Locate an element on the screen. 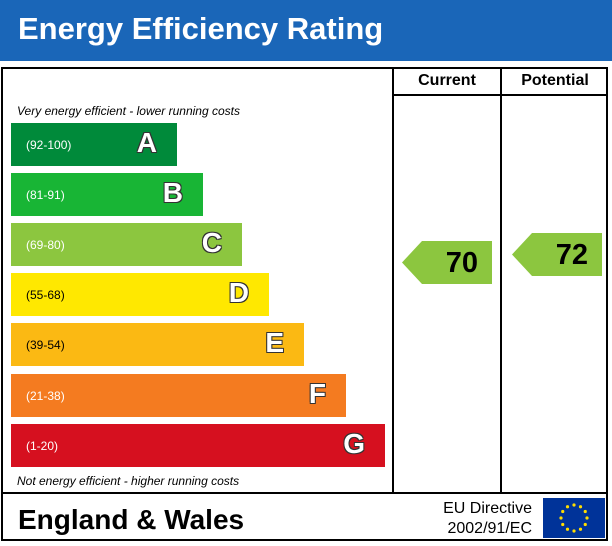 The width and height of the screenshot is (612, 546). potential-rating-value: 72 is located at coordinates (571, 255).